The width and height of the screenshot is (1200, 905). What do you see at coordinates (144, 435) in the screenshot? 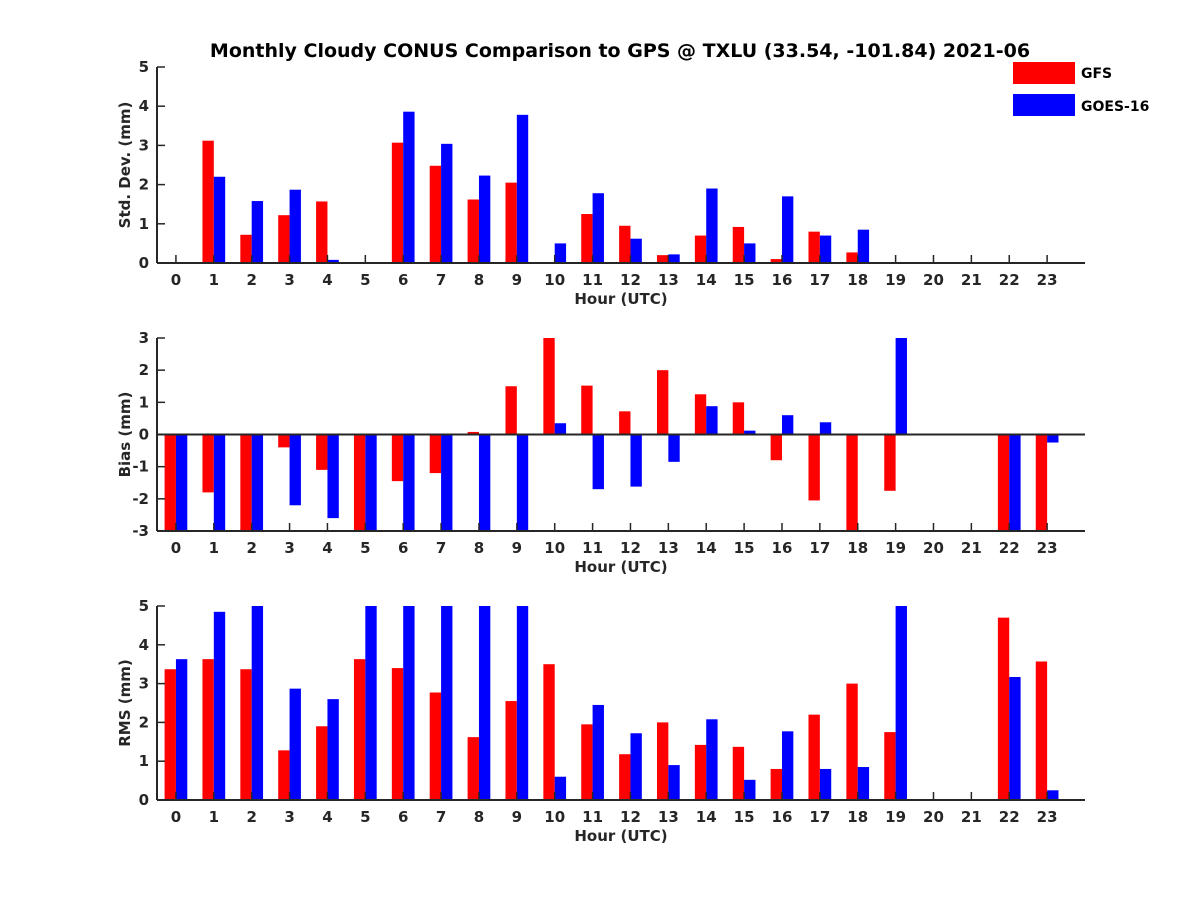
I see `y-tick-label: 0` at bounding box center [144, 435].